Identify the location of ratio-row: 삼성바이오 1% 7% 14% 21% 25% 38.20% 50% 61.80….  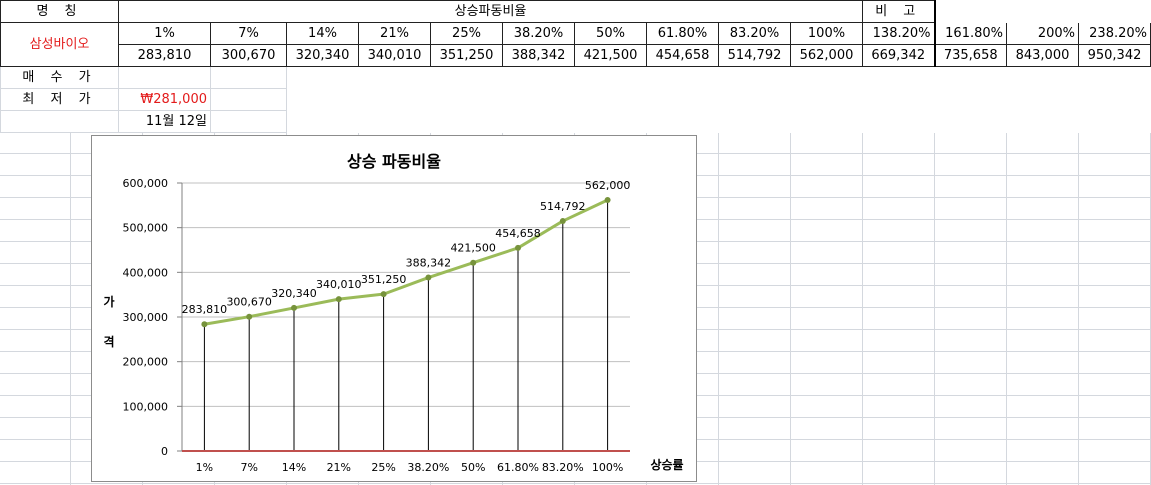
(575, 44).